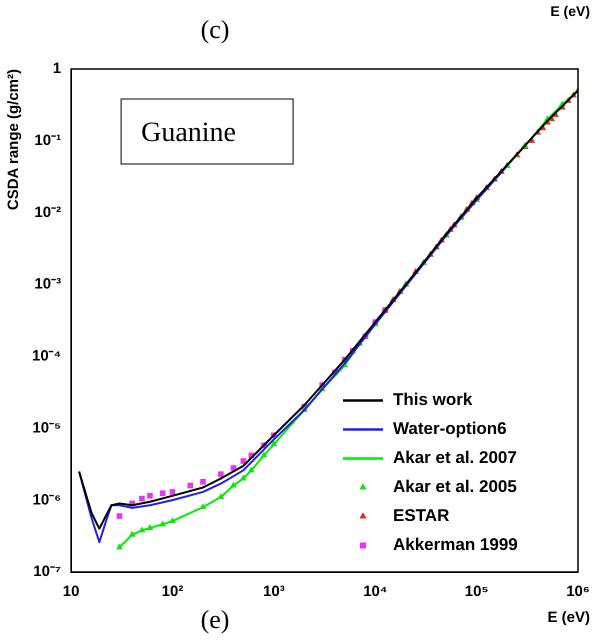 Image resolution: width=599 pixels, height=644 pixels. I want to click on annotation: Guanine, so click(188, 132).